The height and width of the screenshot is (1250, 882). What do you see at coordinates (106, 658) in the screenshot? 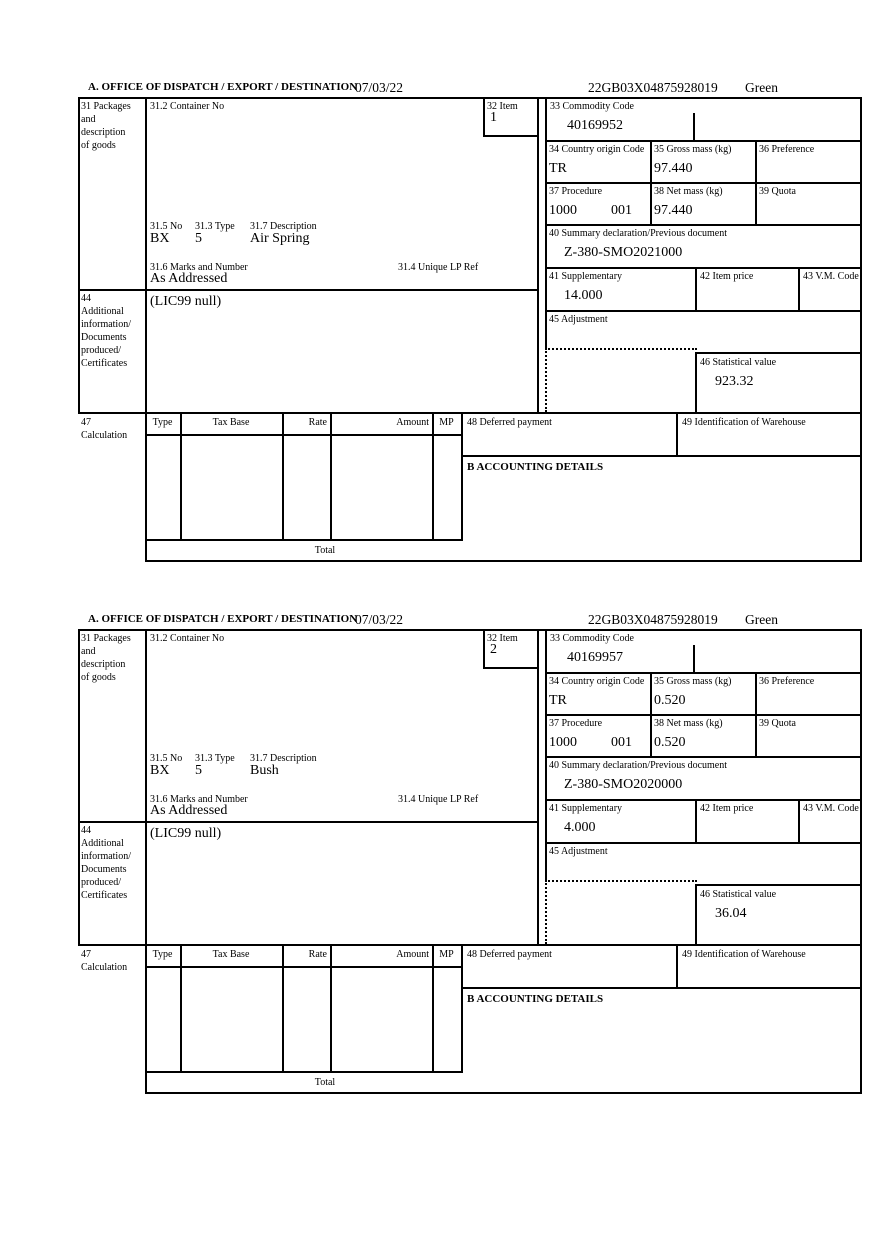
I see `packages-description-label: 31 Packages and description of goods` at bounding box center [106, 658].